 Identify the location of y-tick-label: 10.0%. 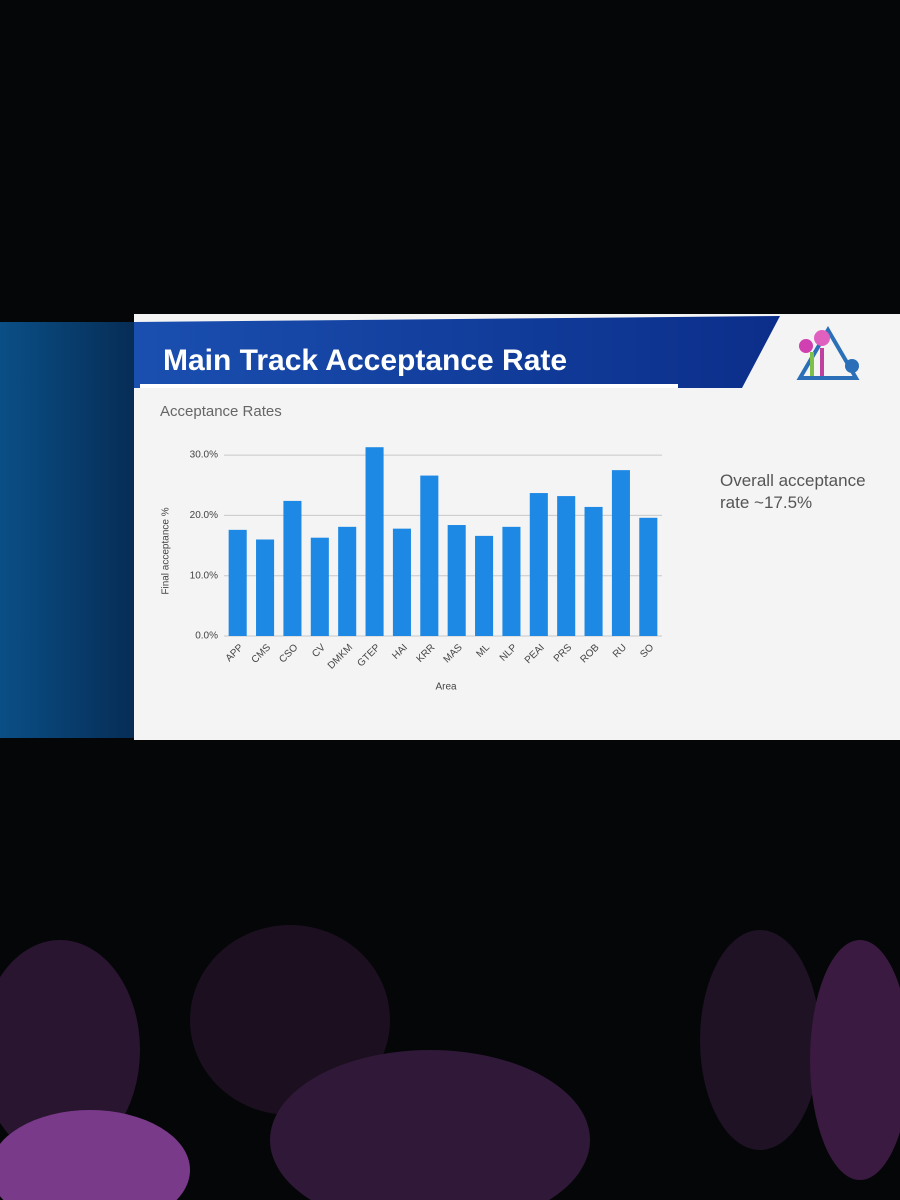
(204, 575).